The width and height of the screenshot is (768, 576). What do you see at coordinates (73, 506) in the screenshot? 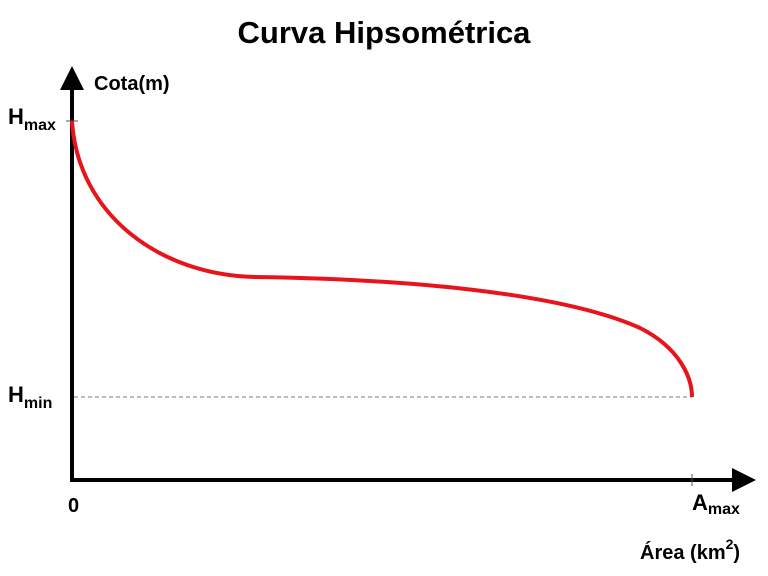
I see `origin-label: 0` at bounding box center [73, 506].